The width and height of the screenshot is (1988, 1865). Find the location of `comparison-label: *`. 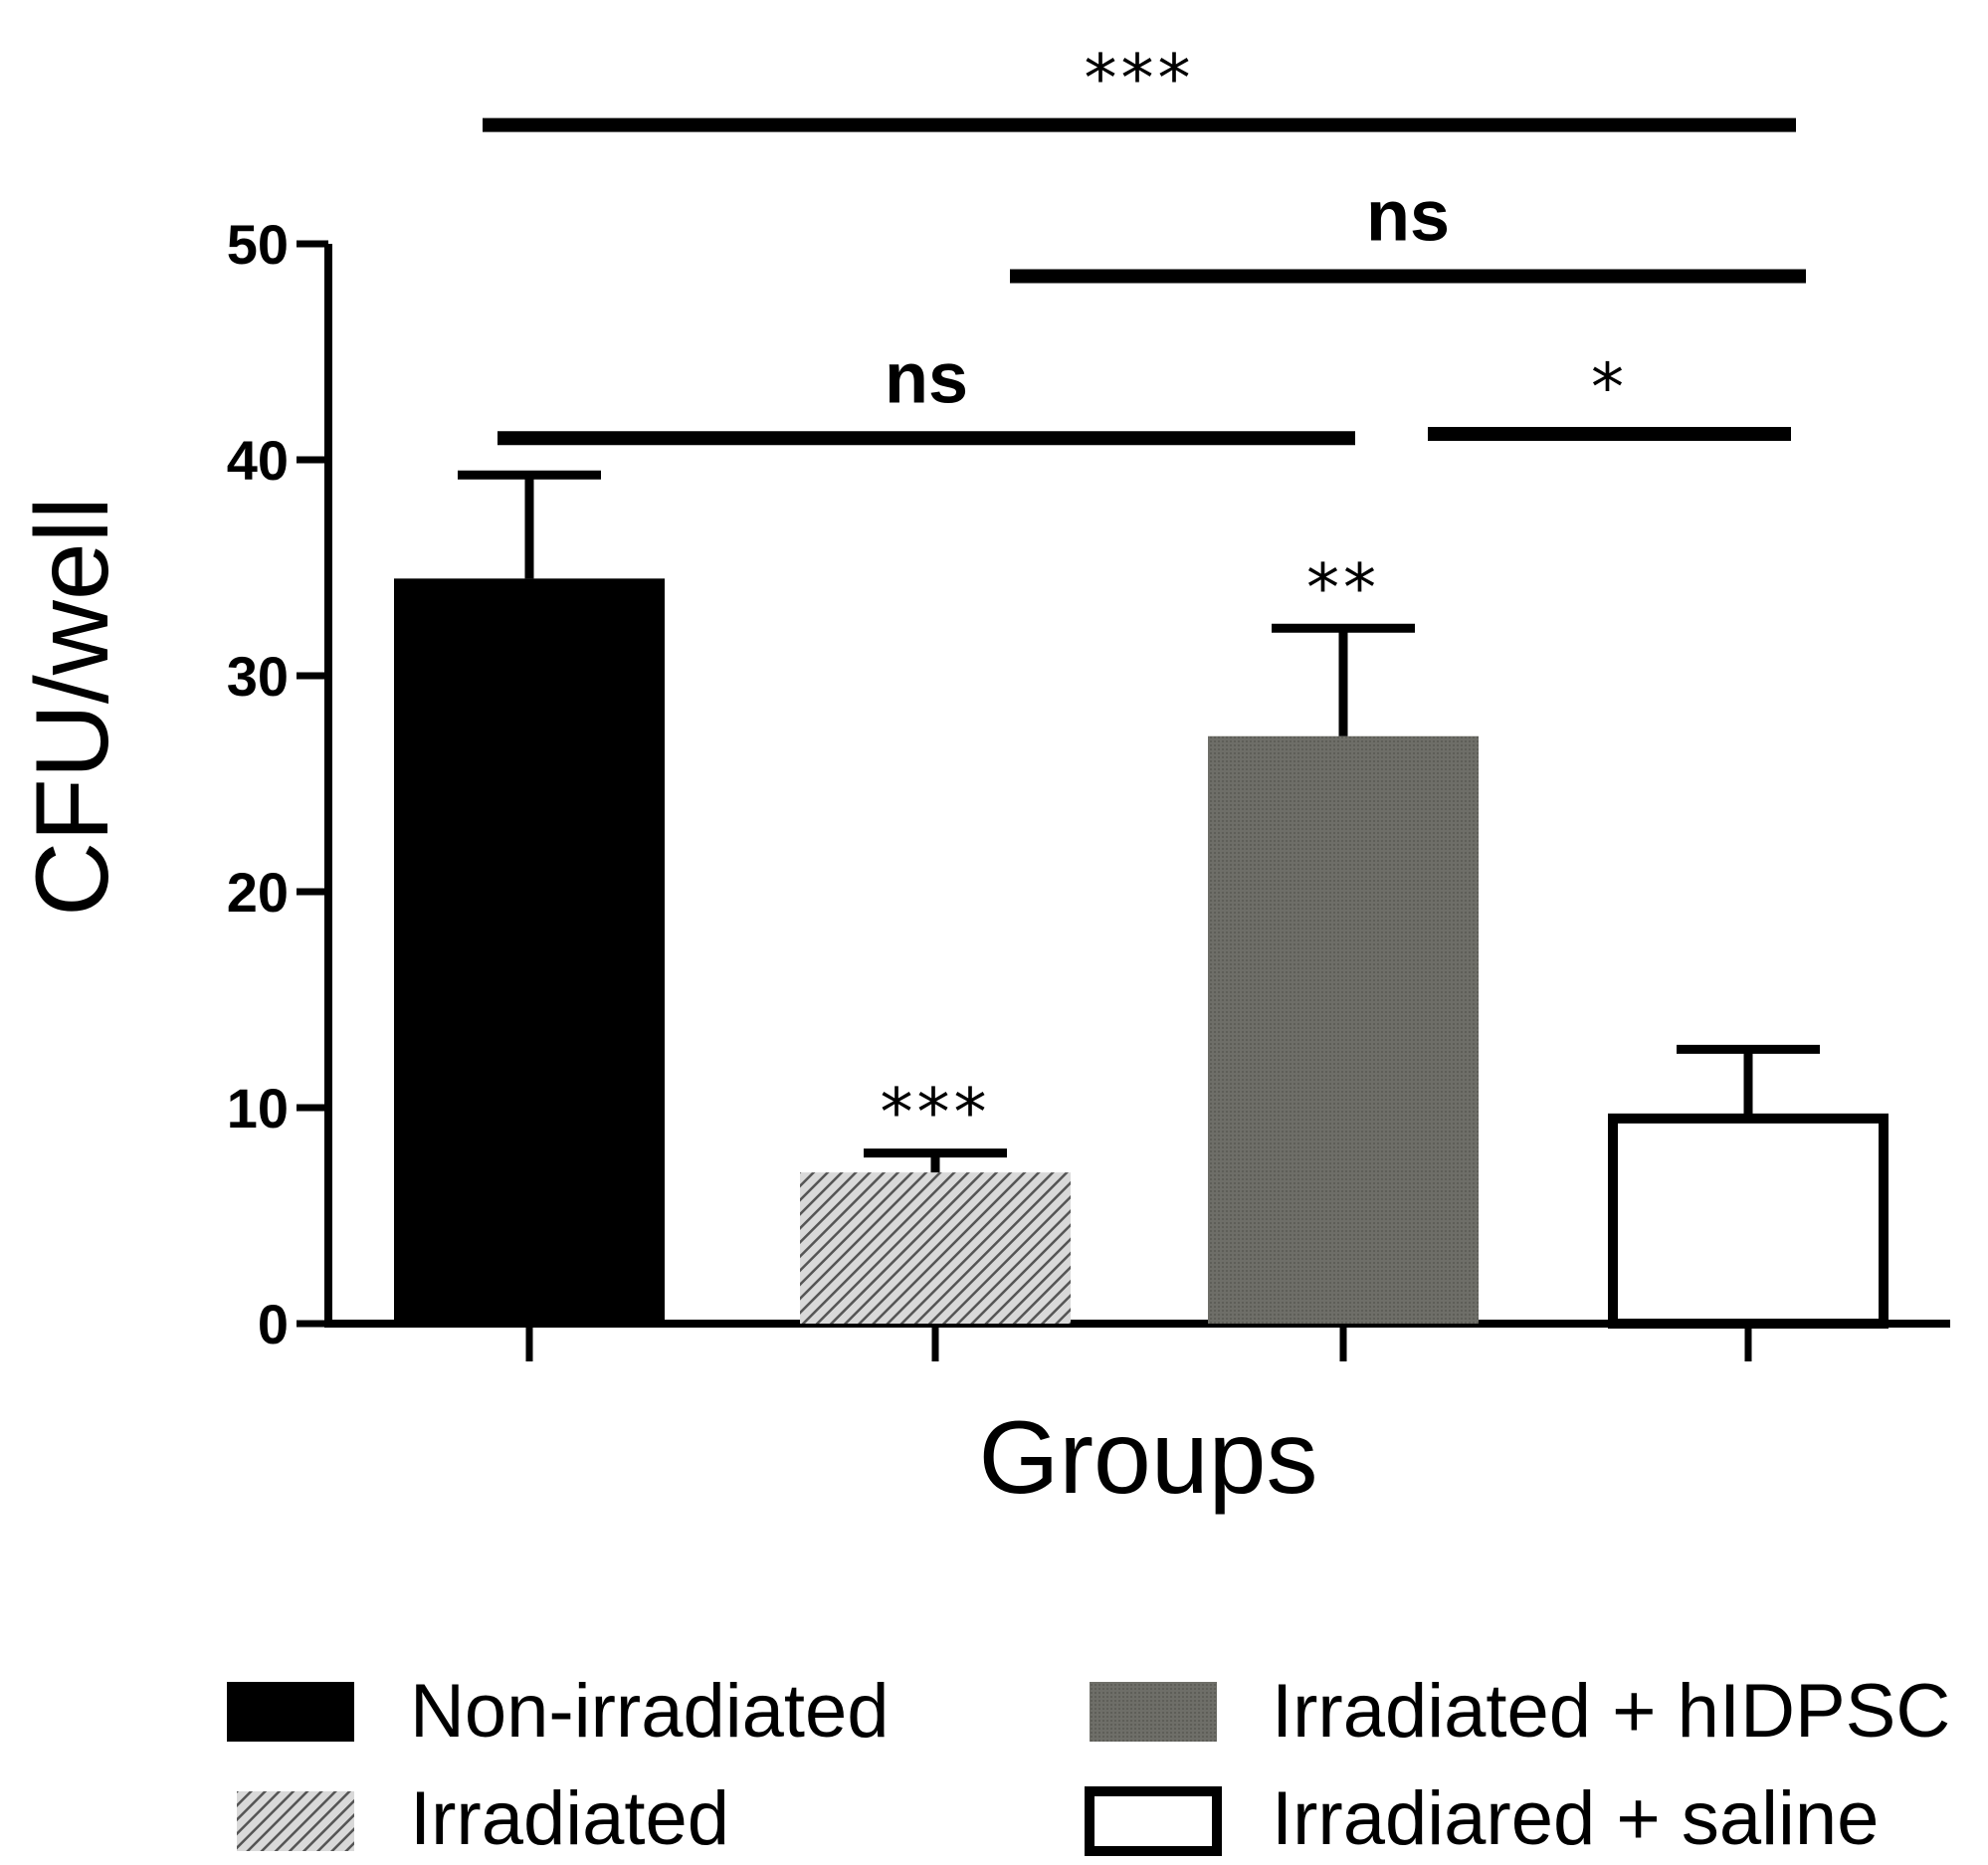

comparison-label: * is located at coordinates (1609, 387).